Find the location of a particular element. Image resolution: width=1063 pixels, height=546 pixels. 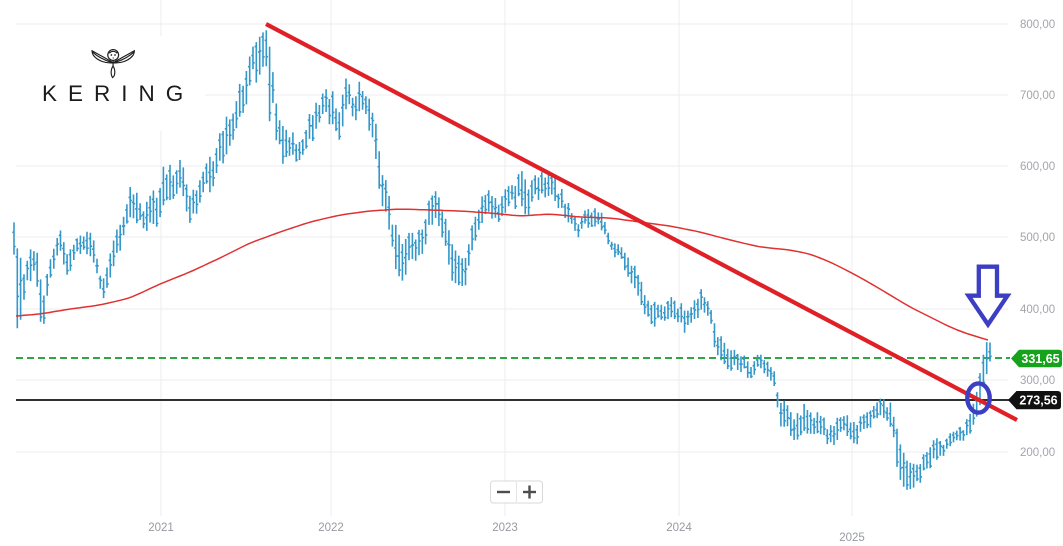

svg-text: 200,00 is located at coordinates (1037, 453).